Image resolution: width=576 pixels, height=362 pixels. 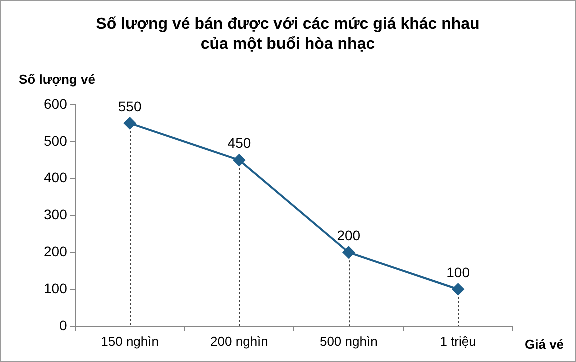 I want to click on x-tick-label: 1 triệu, so click(x=458, y=341).